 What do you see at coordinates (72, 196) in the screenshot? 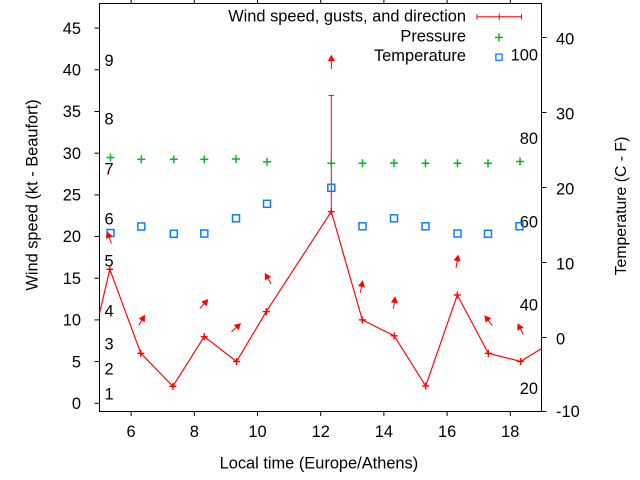
I see `svg-text: 25` at bounding box center [72, 196].